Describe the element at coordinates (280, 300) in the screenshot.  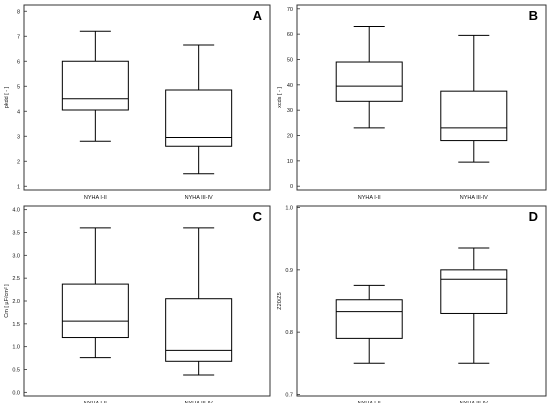
I see `y-axis-label: Z20/Z5` at that location.